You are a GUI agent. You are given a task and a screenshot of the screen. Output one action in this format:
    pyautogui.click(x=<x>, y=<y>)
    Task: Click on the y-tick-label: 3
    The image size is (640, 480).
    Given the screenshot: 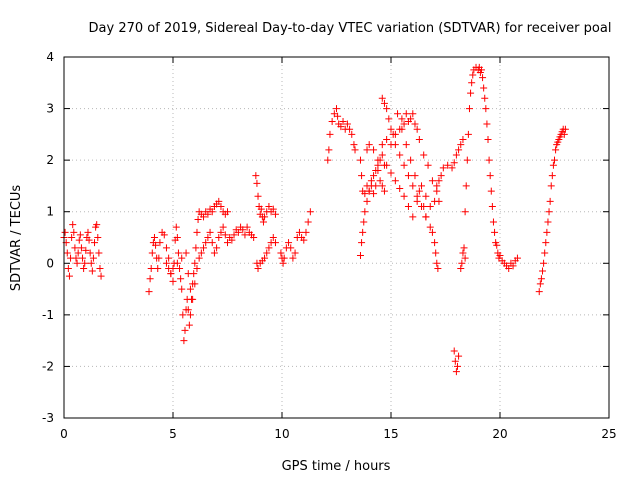 What is the action you would take?
    pyautogui.click(x=50, y=109)
    